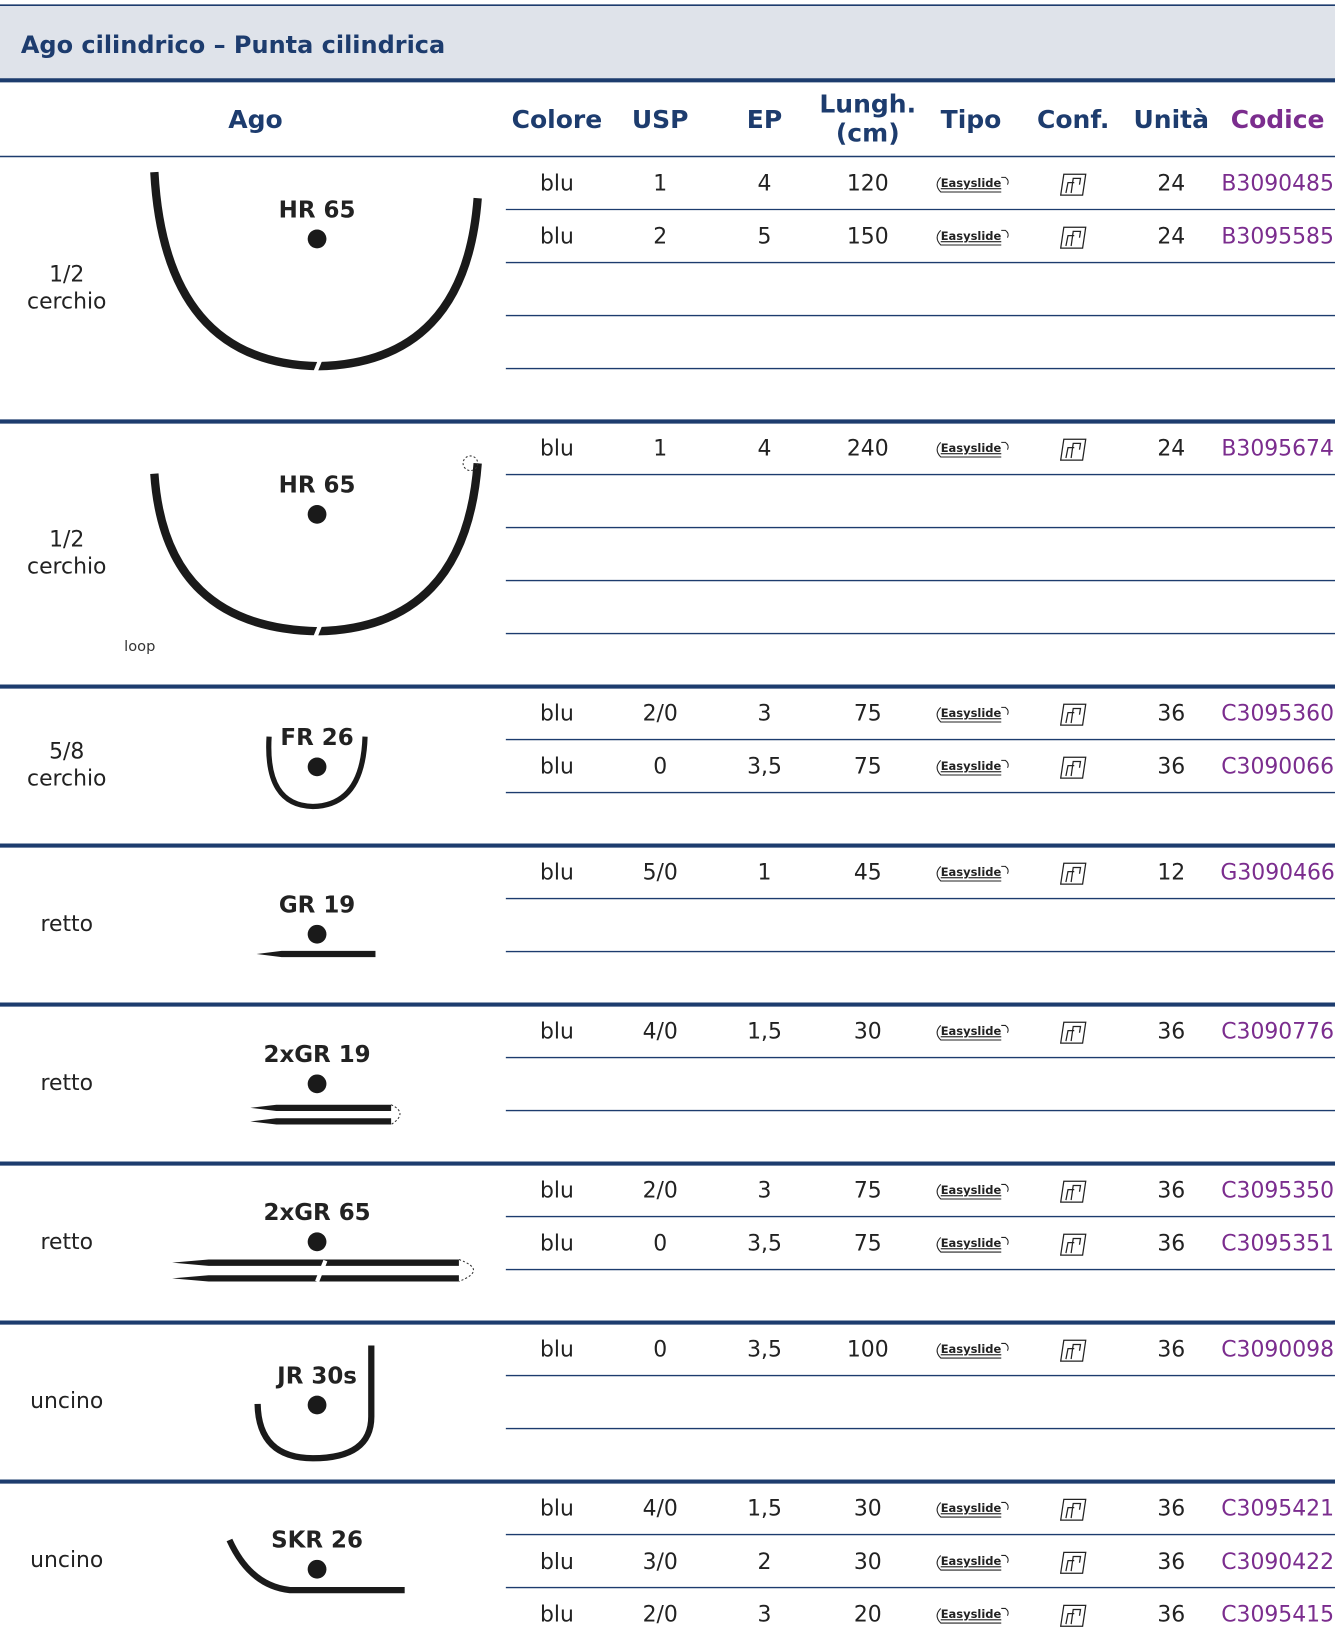  Describe the element at coordinates (66, 539) in the screenshot. I see `shape-label: 1/2` at that location.